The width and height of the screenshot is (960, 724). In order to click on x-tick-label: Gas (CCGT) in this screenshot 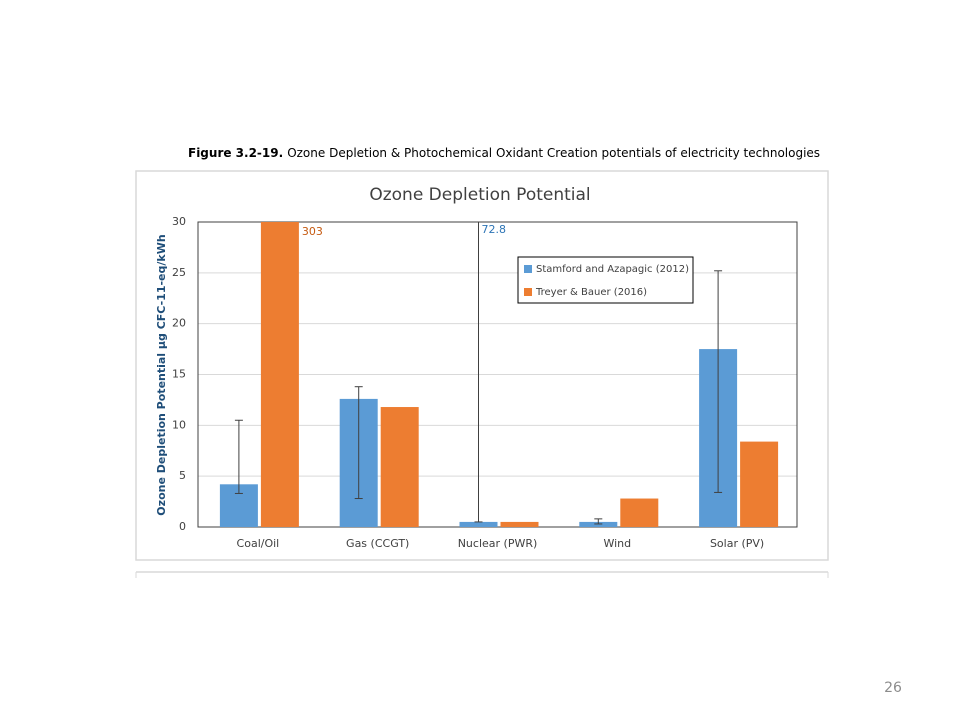, I will do `click(377, 543)`.